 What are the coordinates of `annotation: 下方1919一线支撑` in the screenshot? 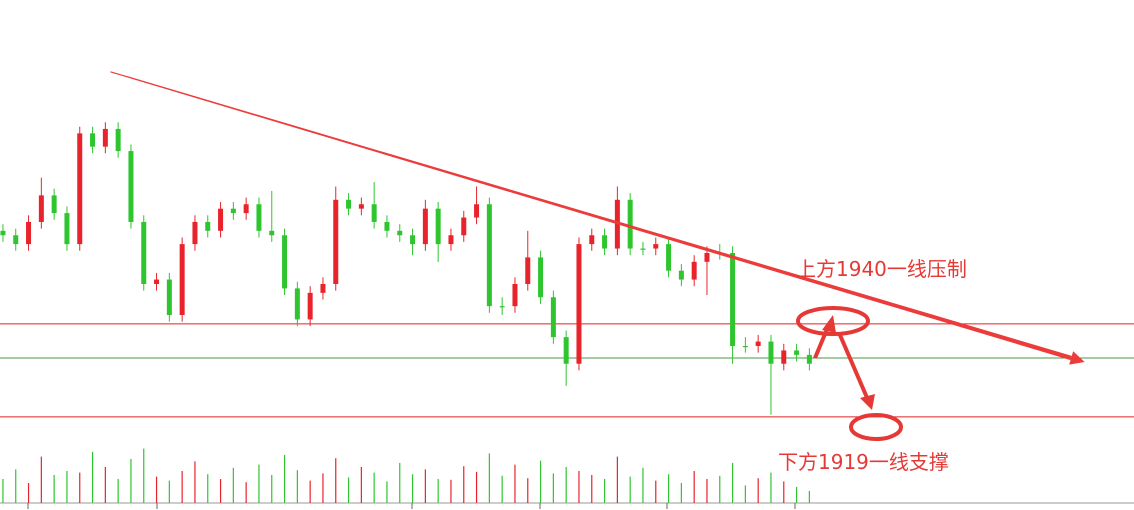 It's located at (863, 462).